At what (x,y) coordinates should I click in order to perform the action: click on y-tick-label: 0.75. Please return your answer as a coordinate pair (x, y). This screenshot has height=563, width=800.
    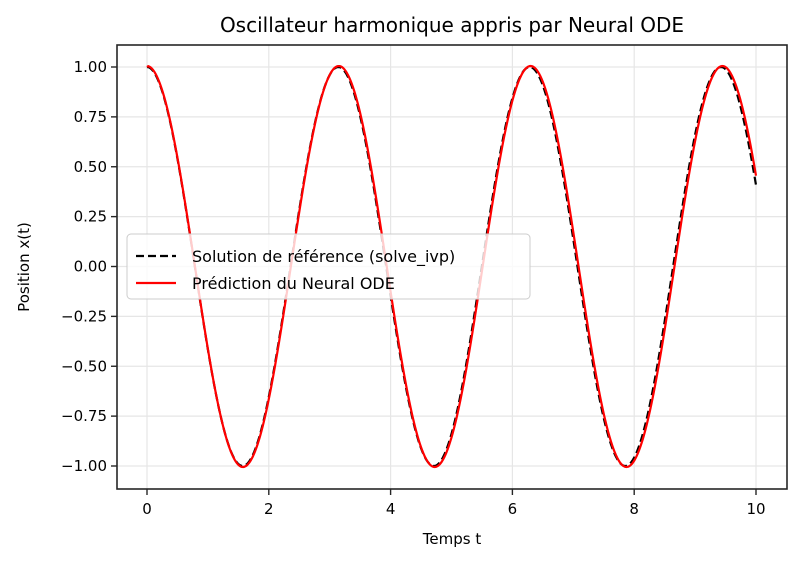
    Looking at the image, I should click on (90, 117).